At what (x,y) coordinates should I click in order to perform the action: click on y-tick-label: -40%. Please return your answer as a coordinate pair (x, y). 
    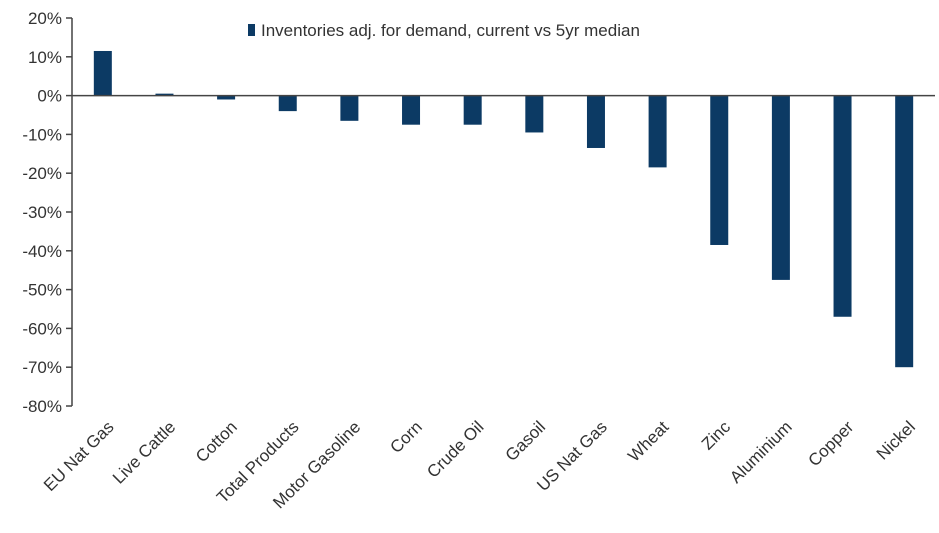
    Looking at the image, I should click on (42, 251).